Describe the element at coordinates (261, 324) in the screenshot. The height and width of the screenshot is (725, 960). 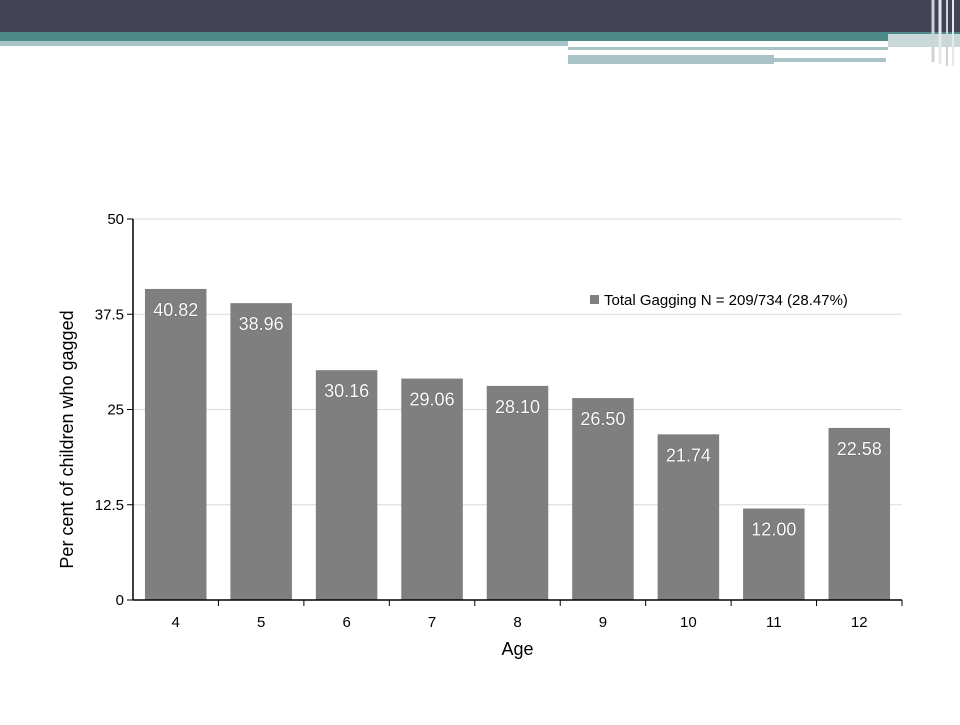
I see `data-label: 38.96` at that location.